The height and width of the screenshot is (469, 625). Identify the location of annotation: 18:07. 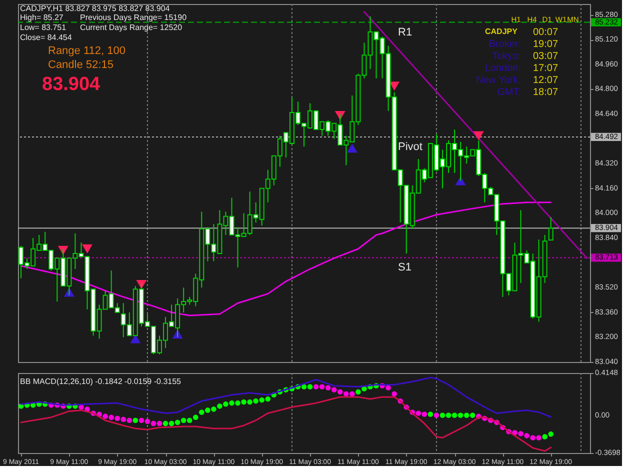
(545, 92).